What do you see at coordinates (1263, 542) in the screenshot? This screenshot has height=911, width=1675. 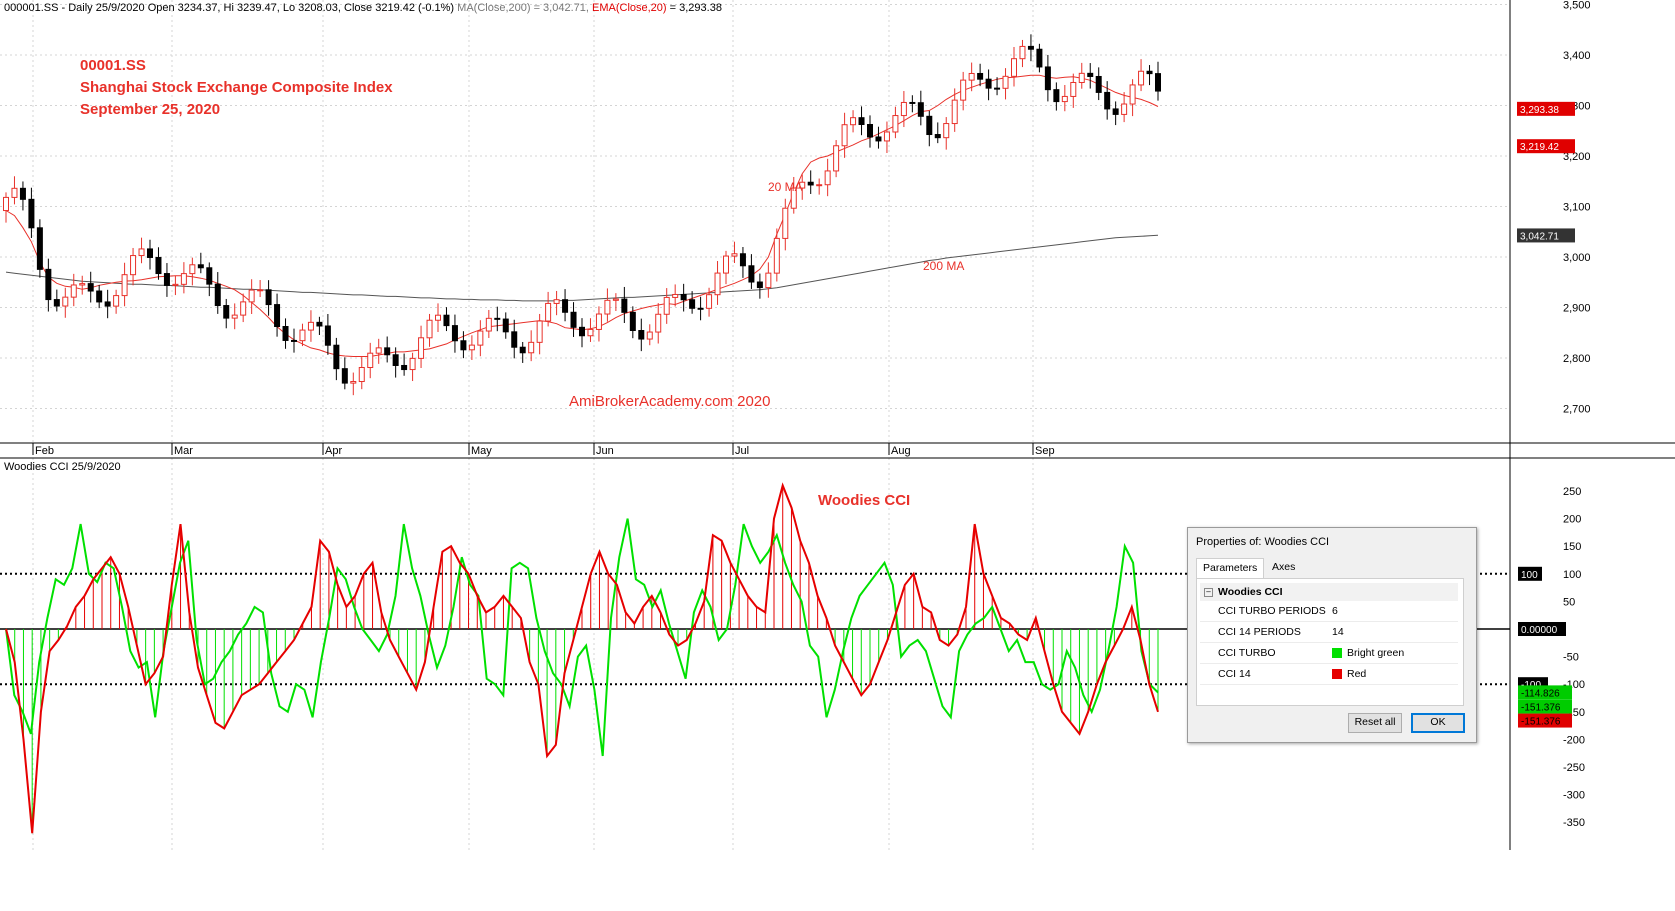 I see `dialog-title: Properties of: Woodies CCI` at bounding box center [1263, 542].